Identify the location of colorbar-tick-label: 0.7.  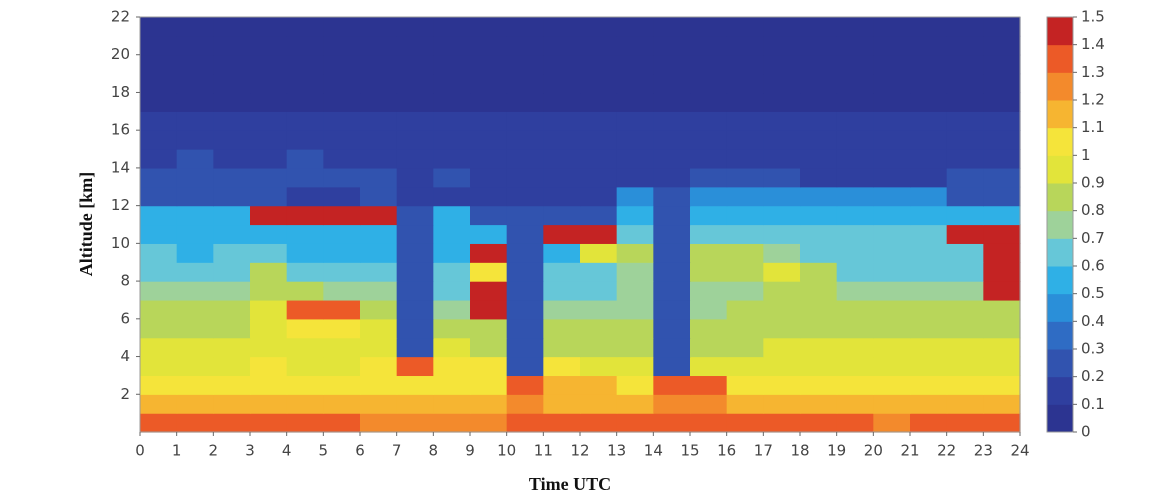
(1093, 238).